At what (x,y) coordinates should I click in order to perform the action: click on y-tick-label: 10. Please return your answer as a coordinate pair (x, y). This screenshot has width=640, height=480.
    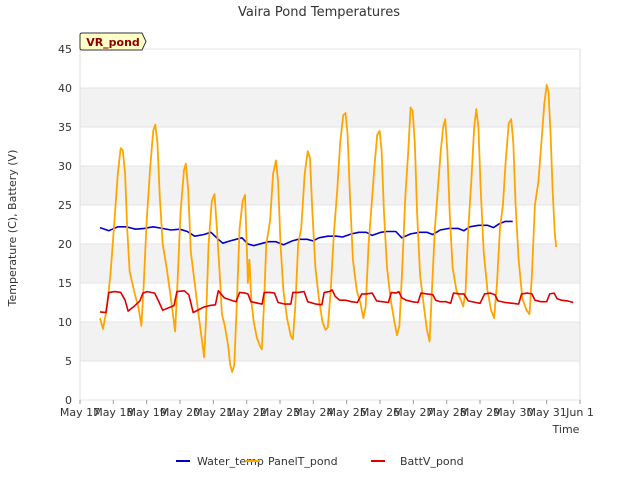
    Looking at the image, I should click on (65, 322).